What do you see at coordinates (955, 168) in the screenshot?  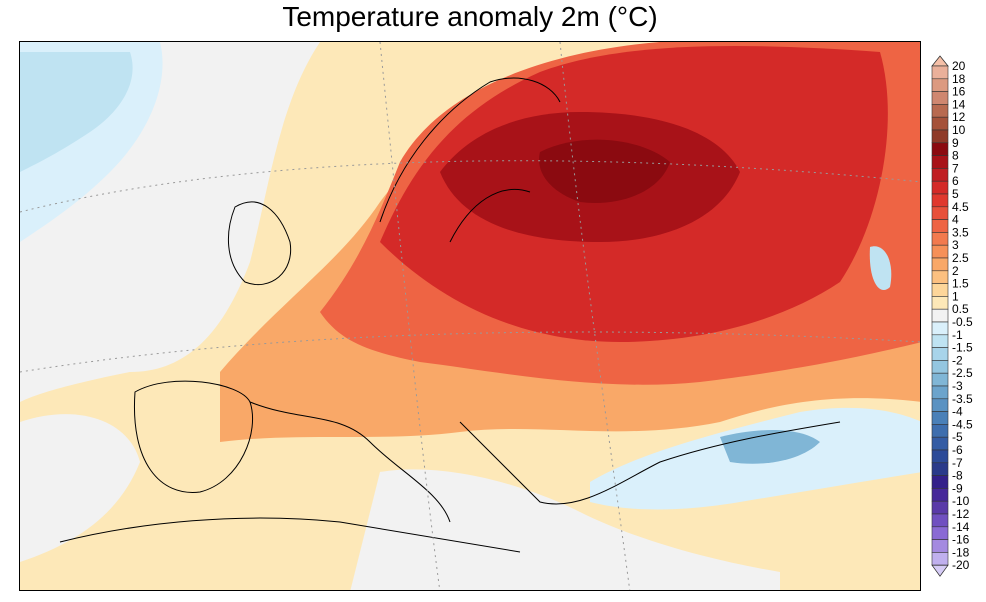 I see `colorbar-tick-label: 7` at bounding box center [955, 168].